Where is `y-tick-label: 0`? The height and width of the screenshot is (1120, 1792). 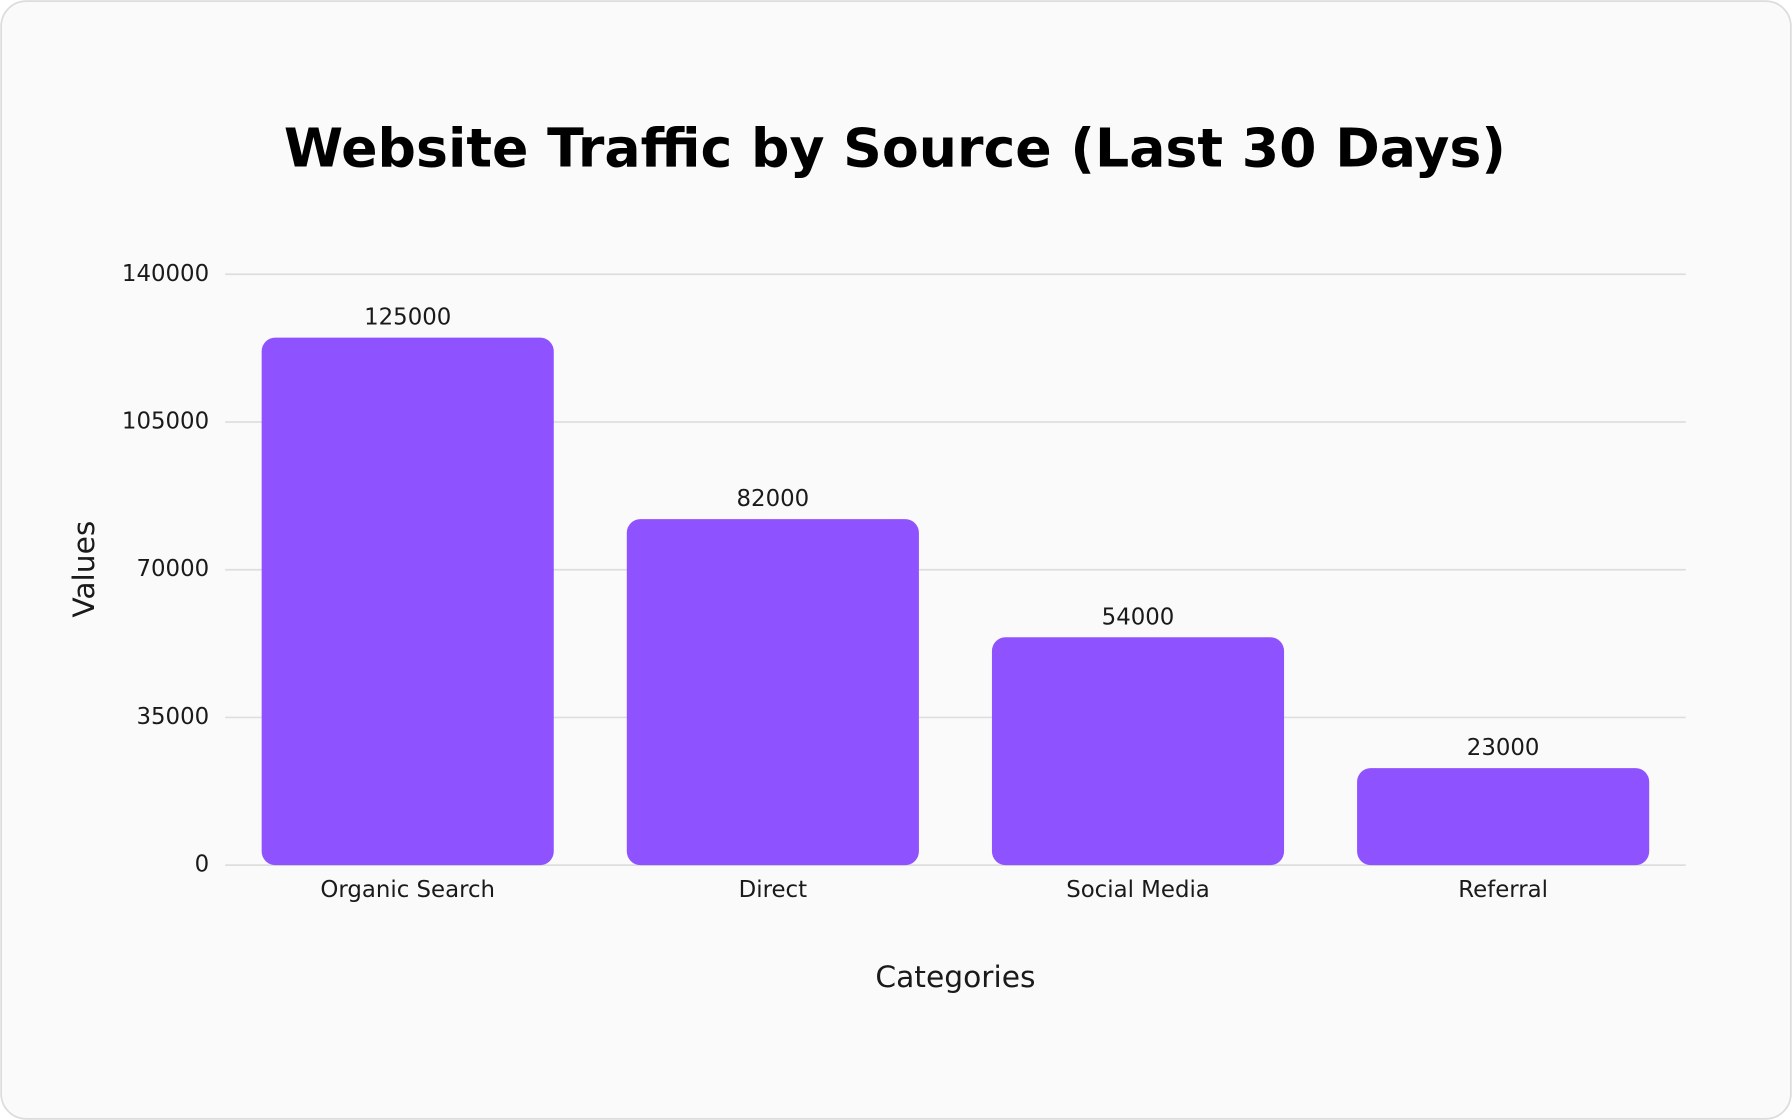
y-tick-label: 0 is located at coordinates (202, 865).